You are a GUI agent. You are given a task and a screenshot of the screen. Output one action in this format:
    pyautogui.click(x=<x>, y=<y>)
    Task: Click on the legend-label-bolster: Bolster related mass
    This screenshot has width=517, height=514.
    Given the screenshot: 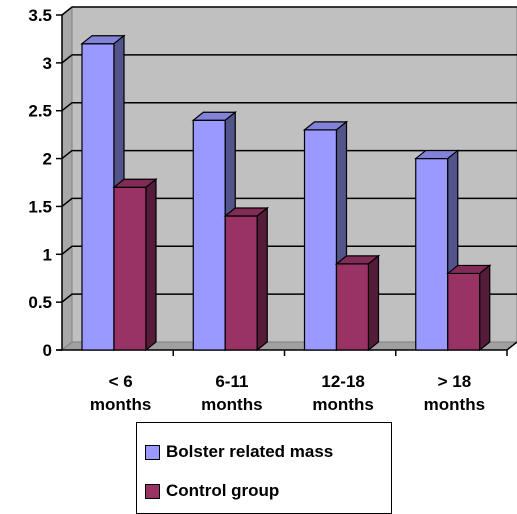 What is the action you would take?
    pyautogui.click(x=250, y=451)
    